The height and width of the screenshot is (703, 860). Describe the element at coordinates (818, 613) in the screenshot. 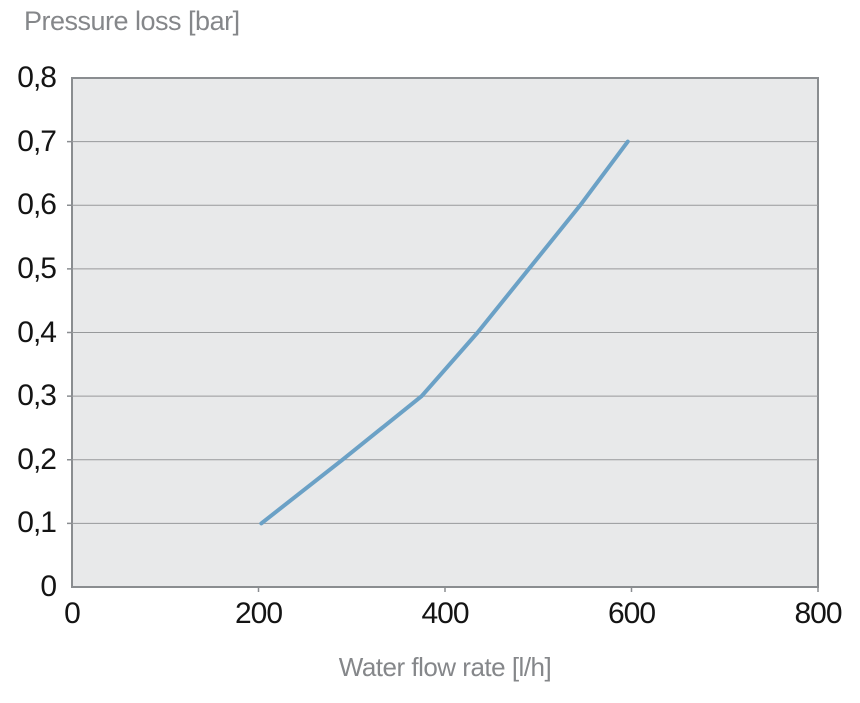

I see `x-tick-label: 800` at that location.